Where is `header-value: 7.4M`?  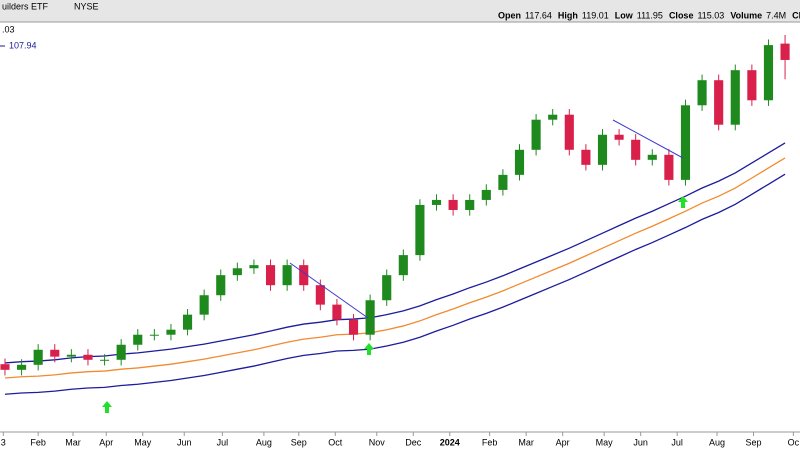
header-value: 7.4M is located at coordinates (776, 15).